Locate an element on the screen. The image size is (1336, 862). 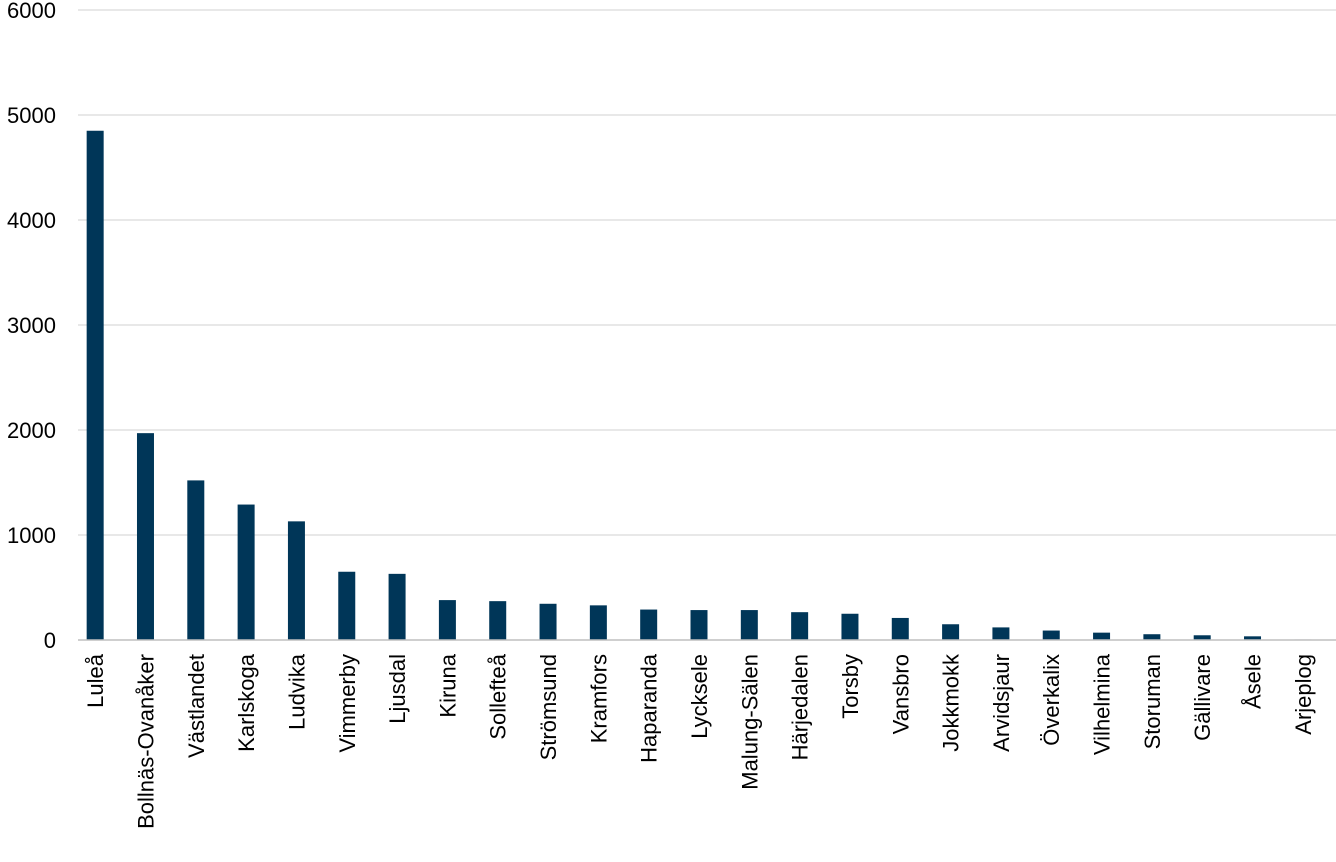
y-tick-label: 4000 is located at coordinates (31, 220).